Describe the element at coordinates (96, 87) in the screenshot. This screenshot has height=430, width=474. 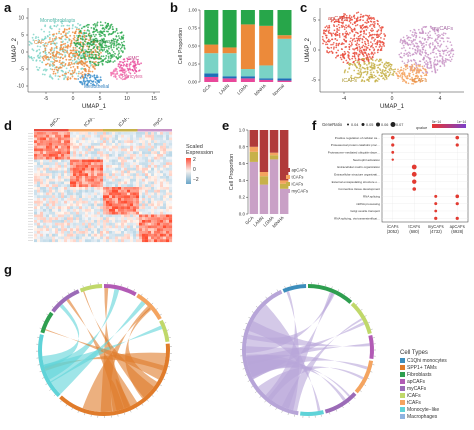
I see `panel-a-label-meso: Mesothelial` at that location.